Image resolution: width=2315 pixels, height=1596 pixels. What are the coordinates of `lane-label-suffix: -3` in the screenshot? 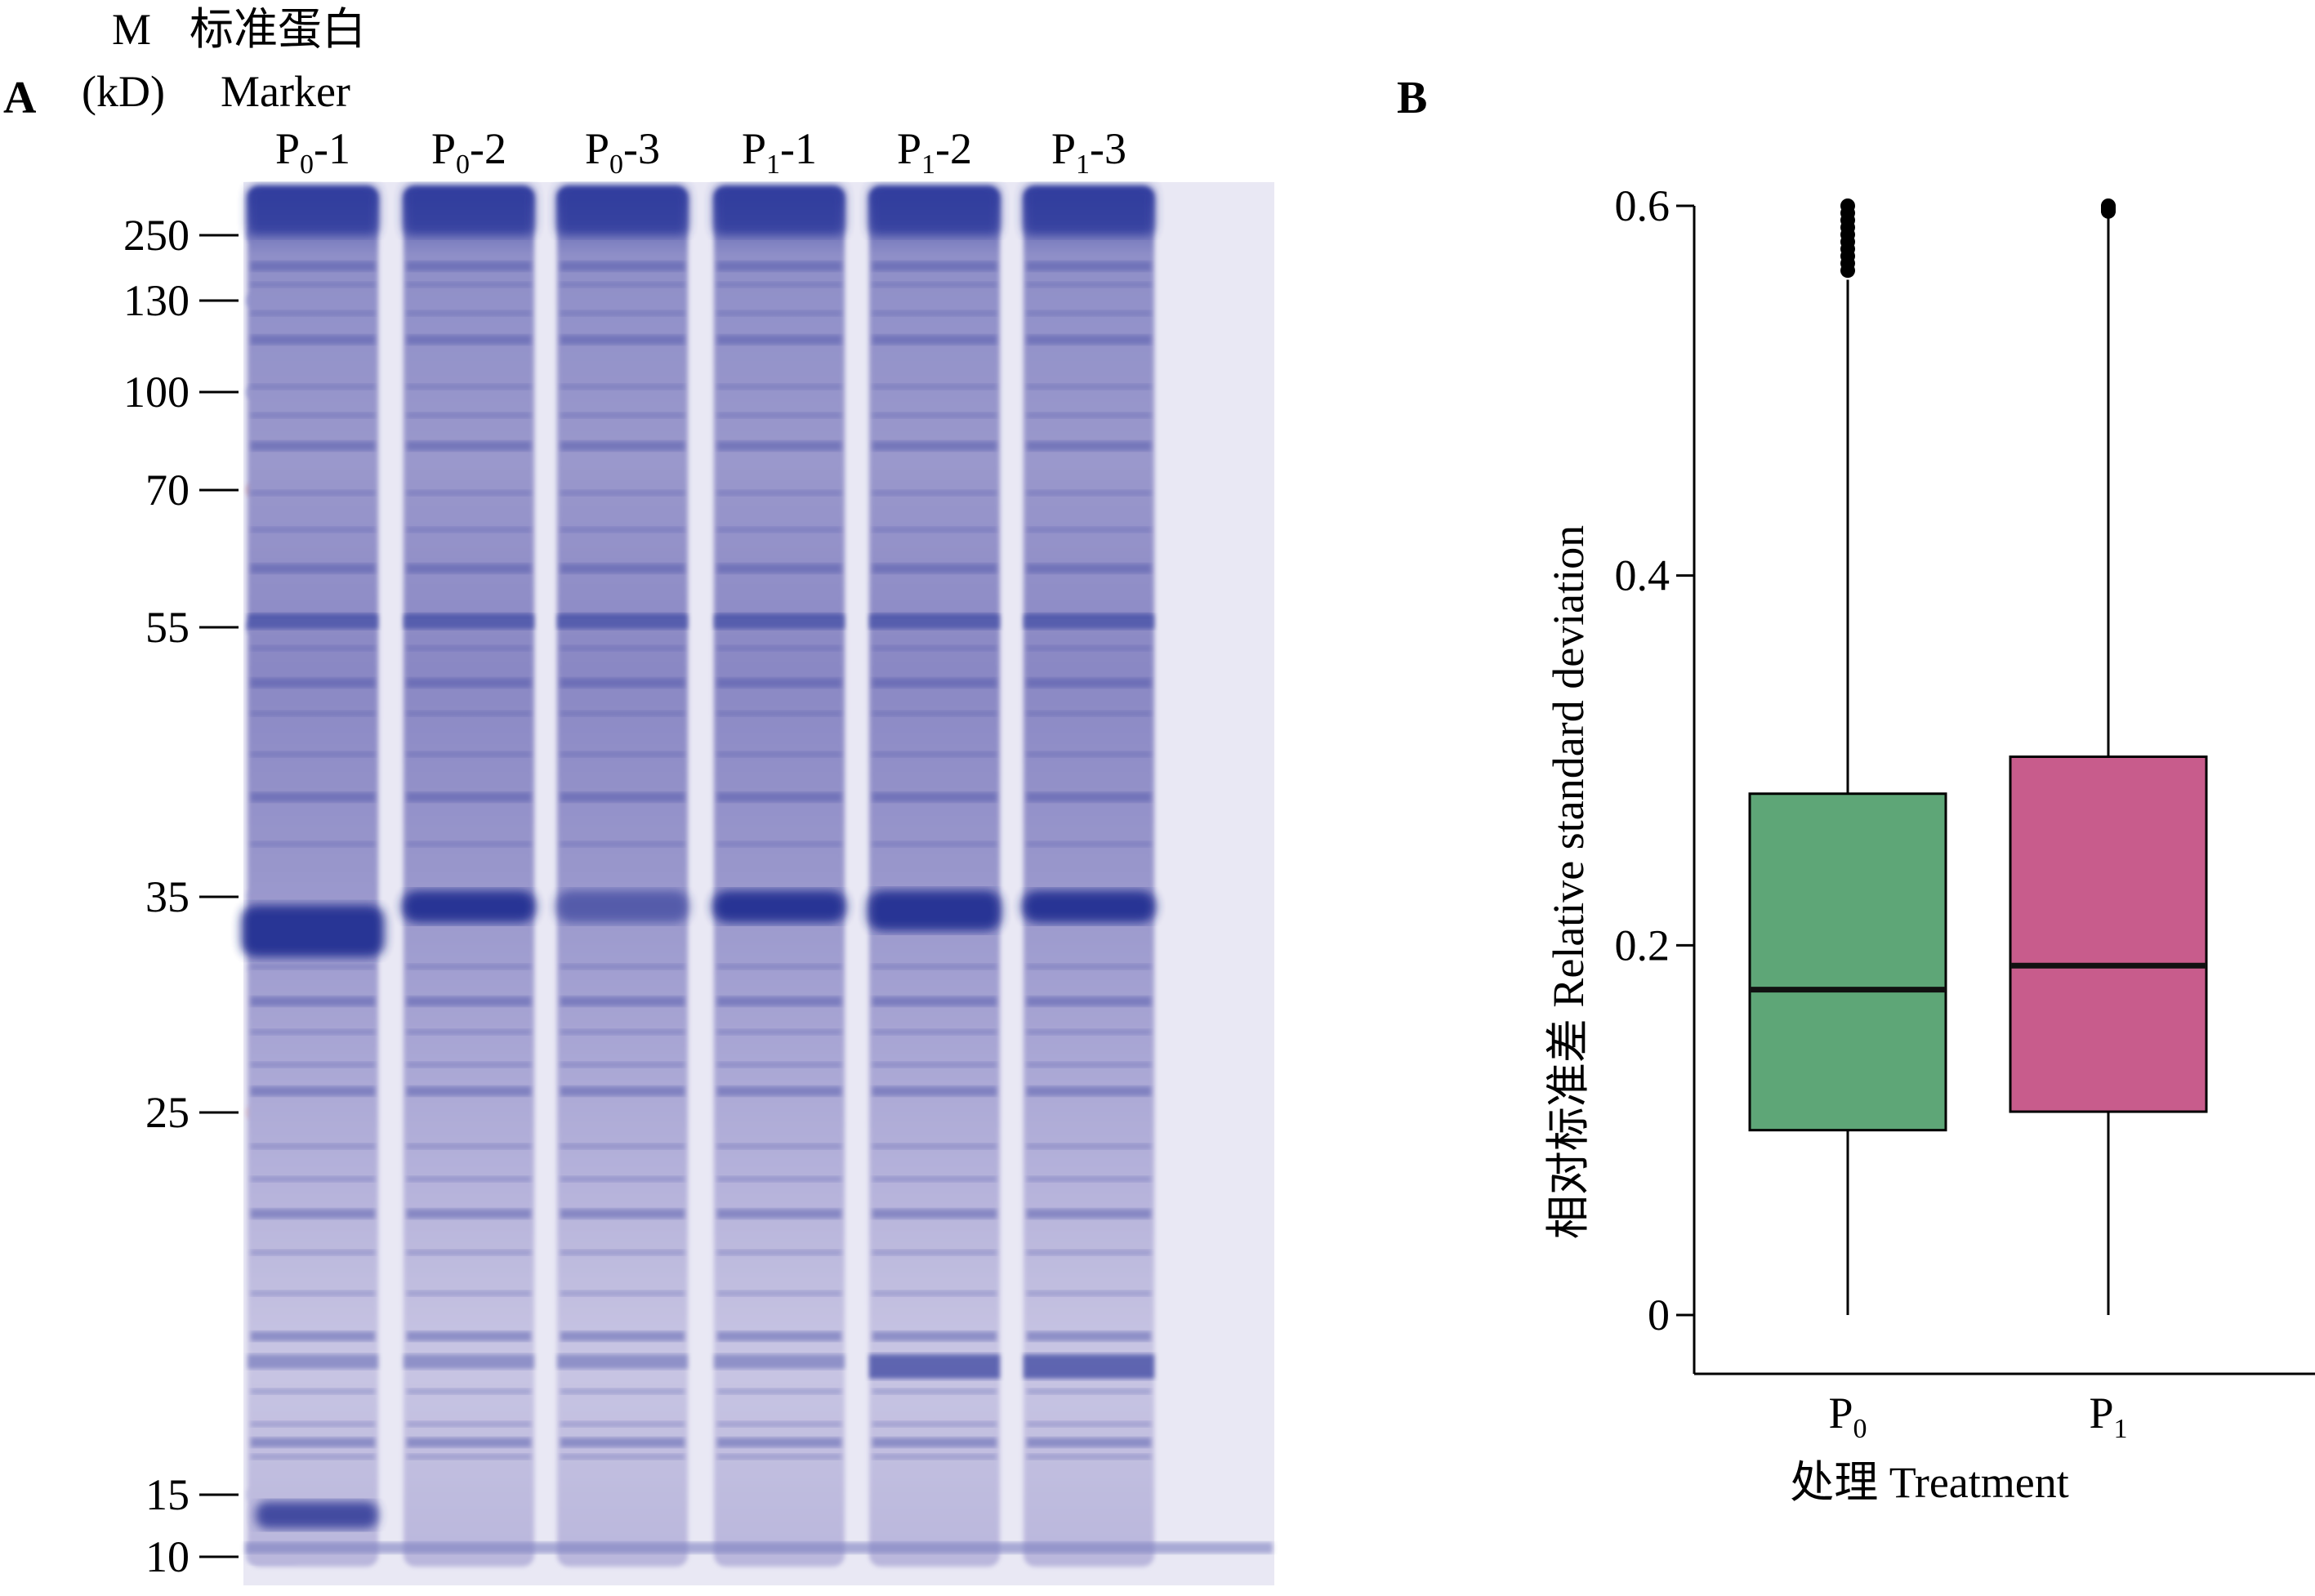 It's located at (1108, 148).